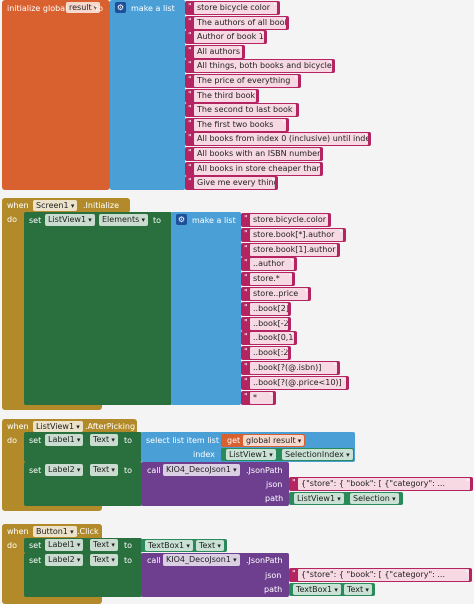  I want to click on string-value: The price of everything, so click(246, 81).